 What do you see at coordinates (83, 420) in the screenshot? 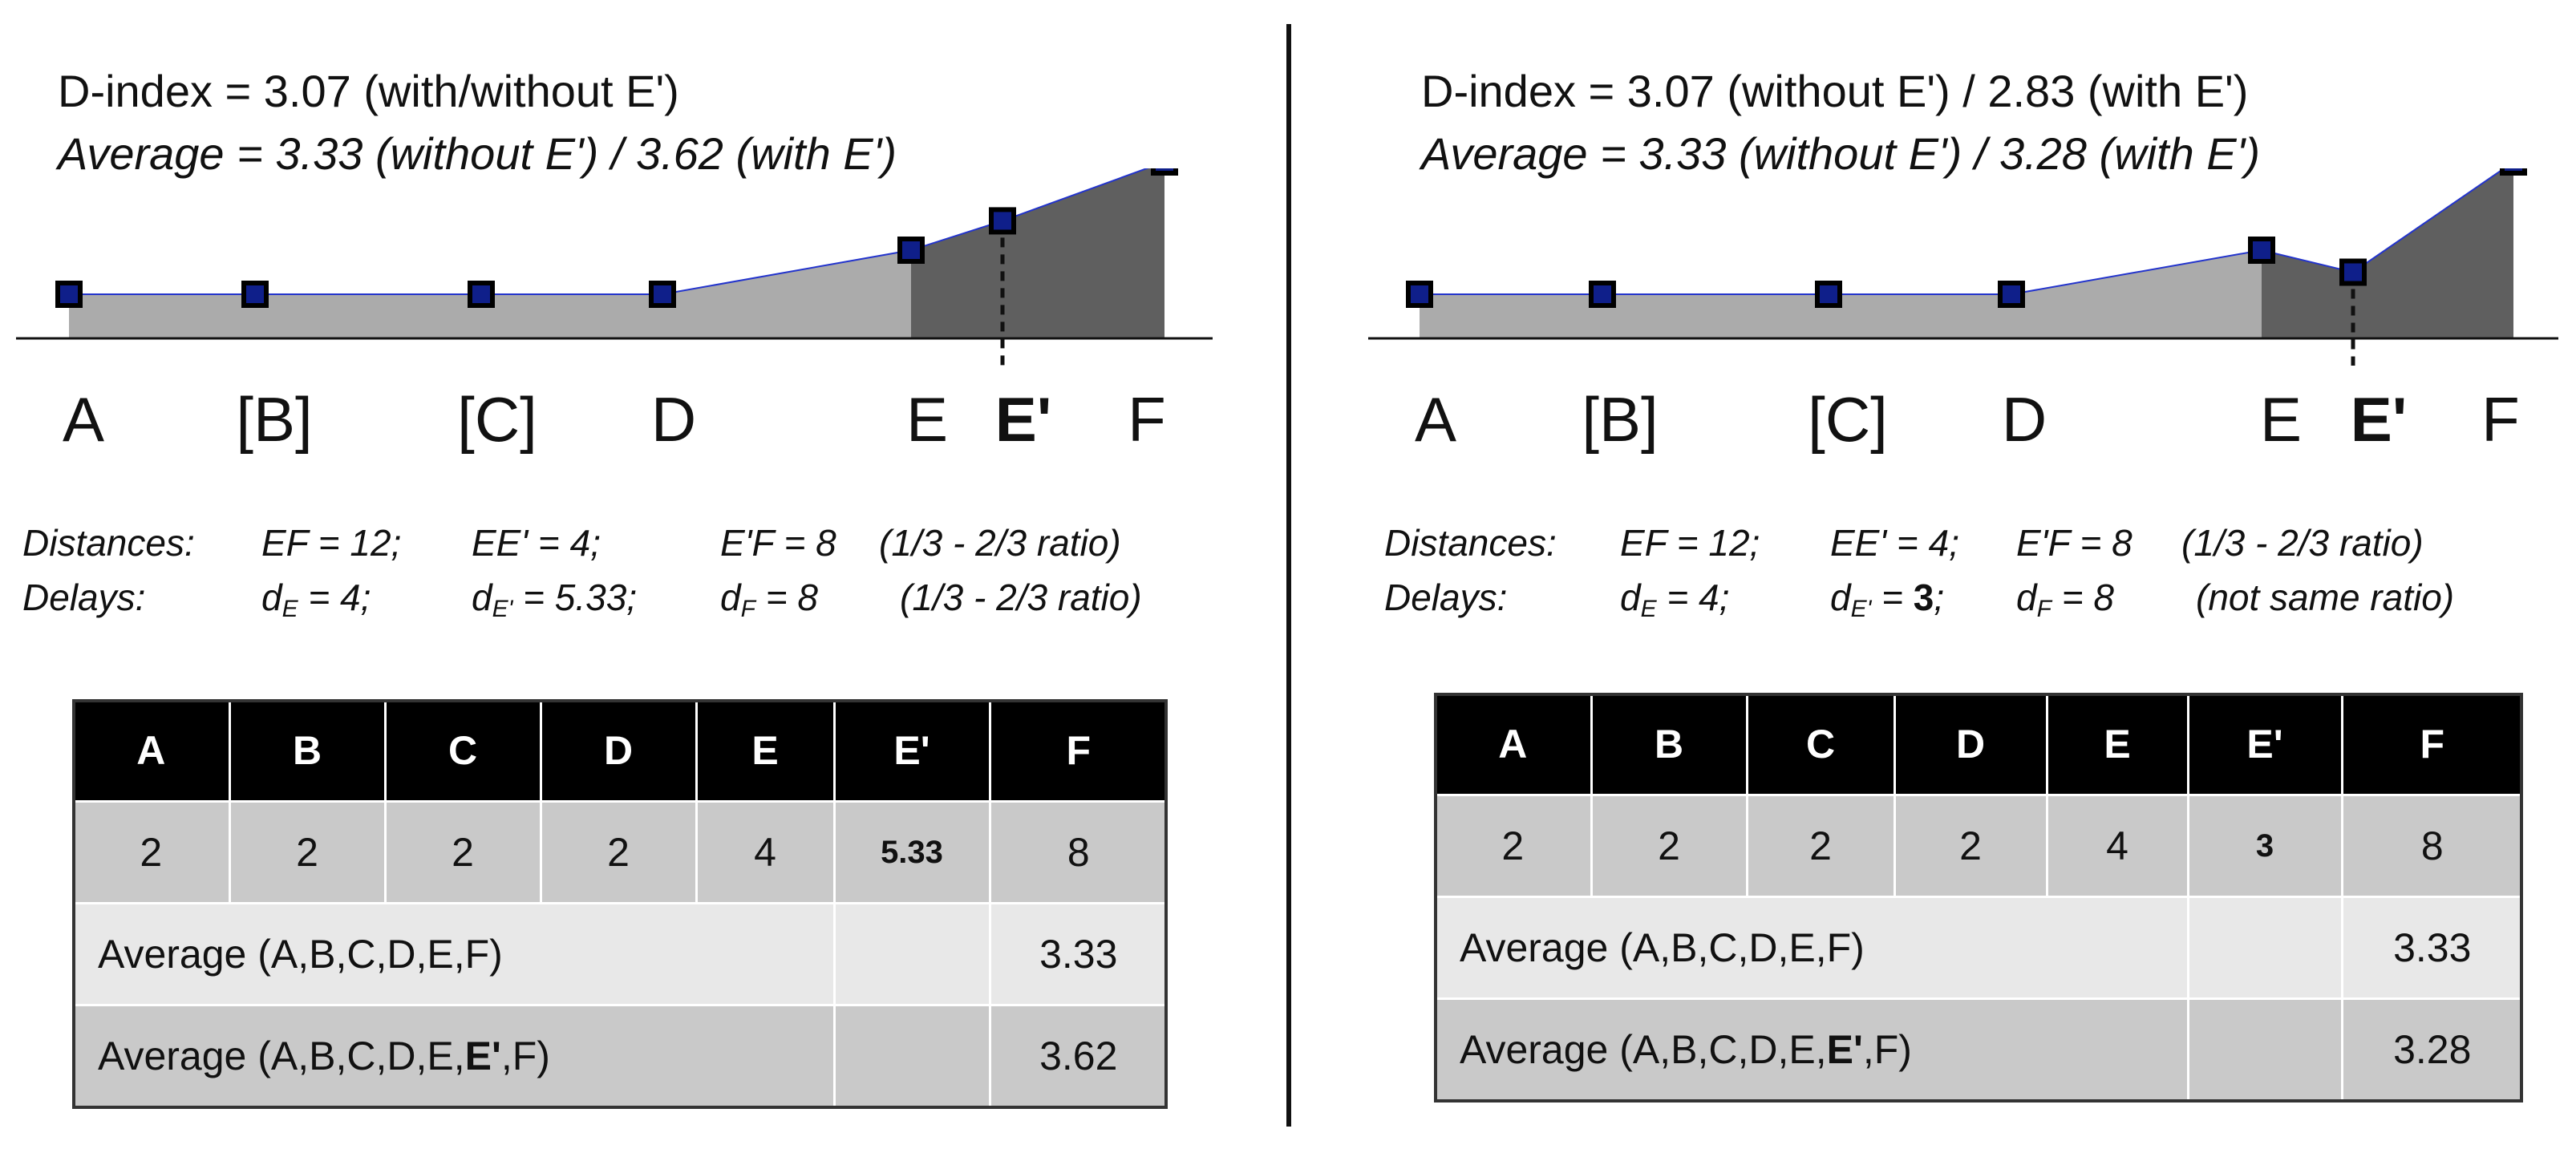
I see `axis-label: A` at bounding box center [83, 420].